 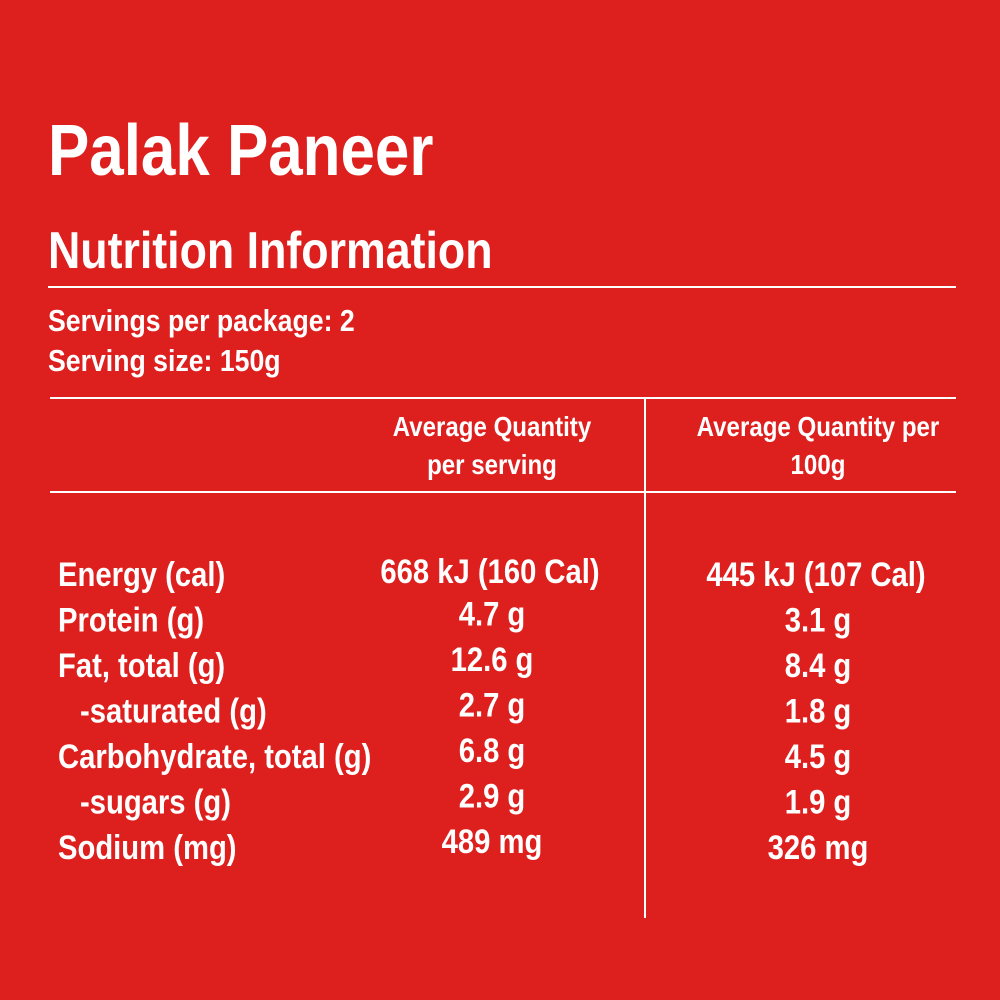 What do you see at coordinates (492, 750) in the screenshot?
I see `per-serving-value: 6.8 g` at bounding box center [492, 750].